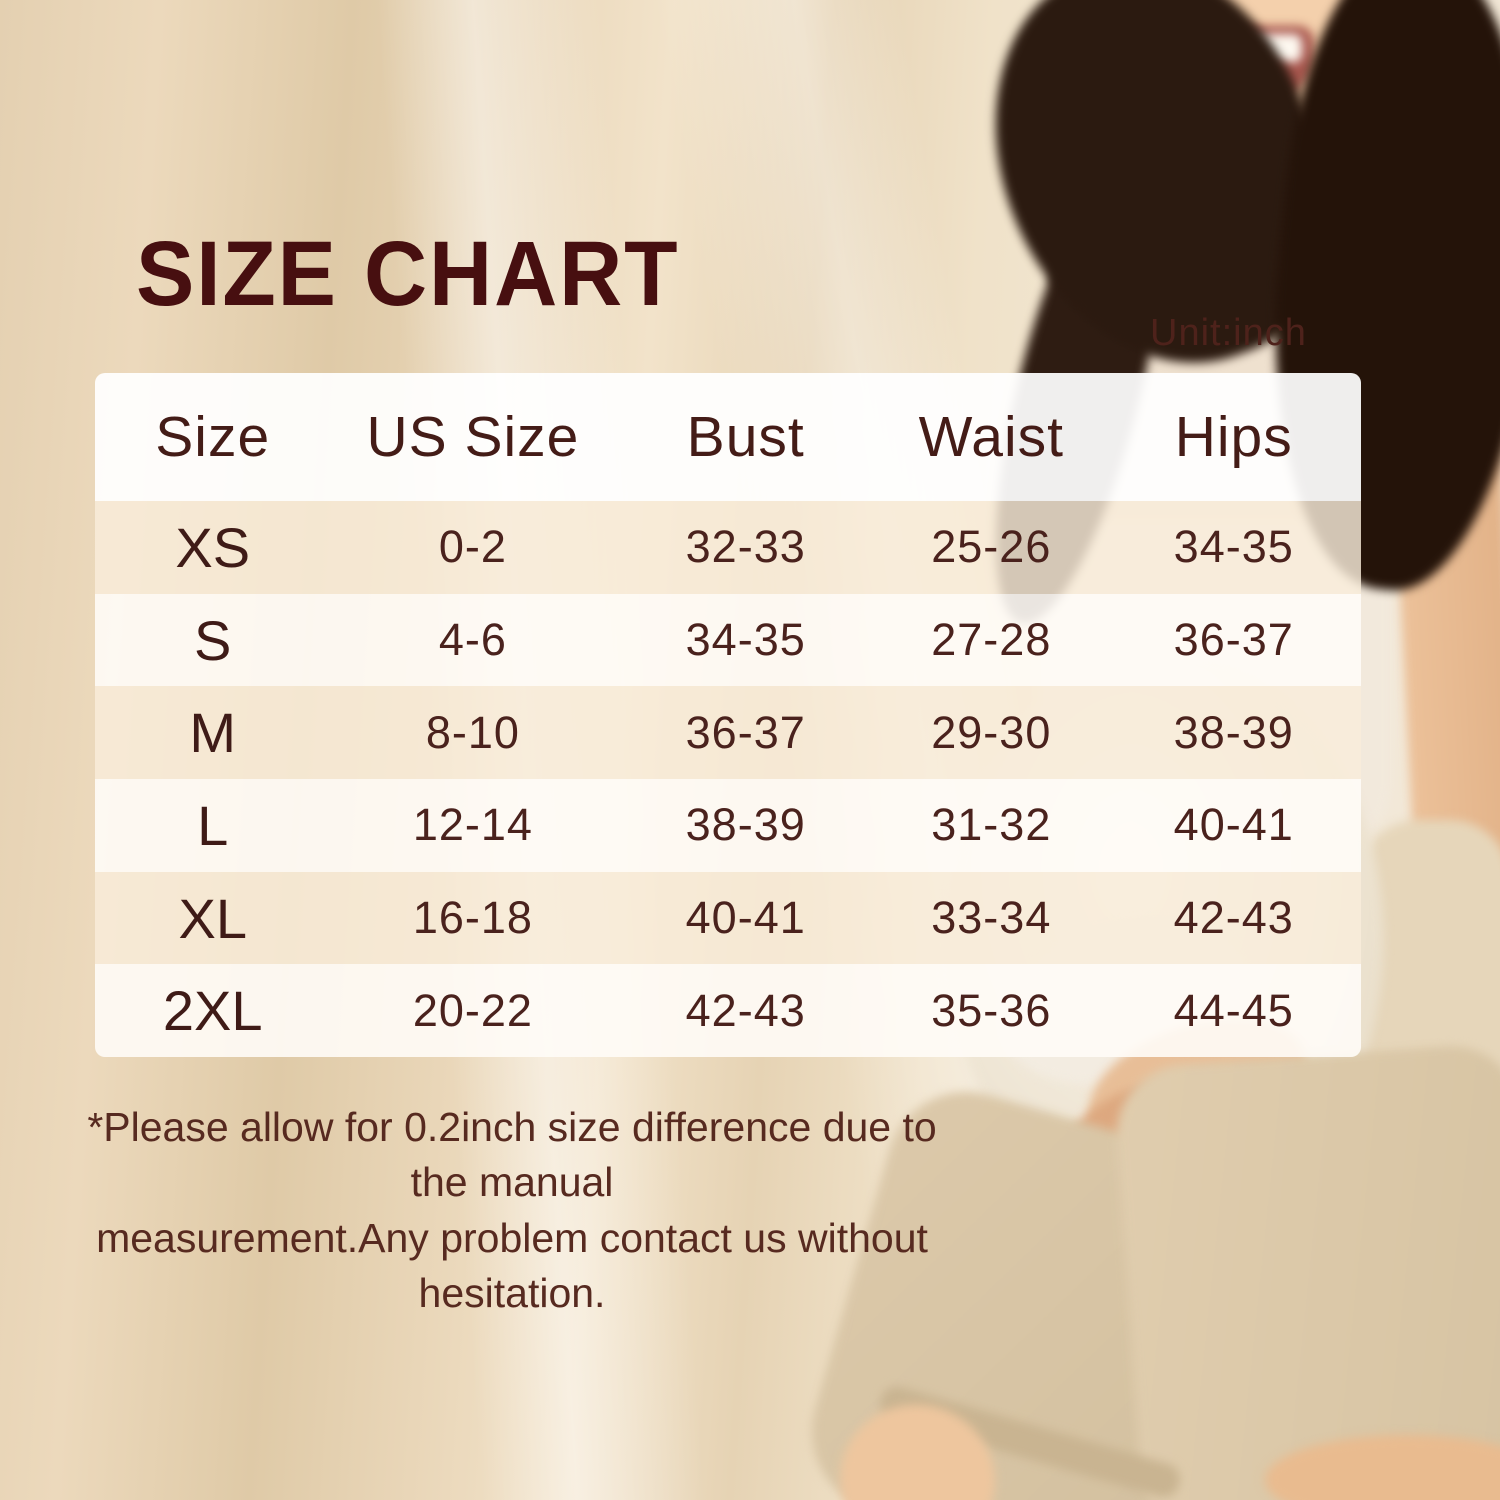 The image size is (1500, 1500). I want to click on table-cell: 25-26, so click(991, 547).